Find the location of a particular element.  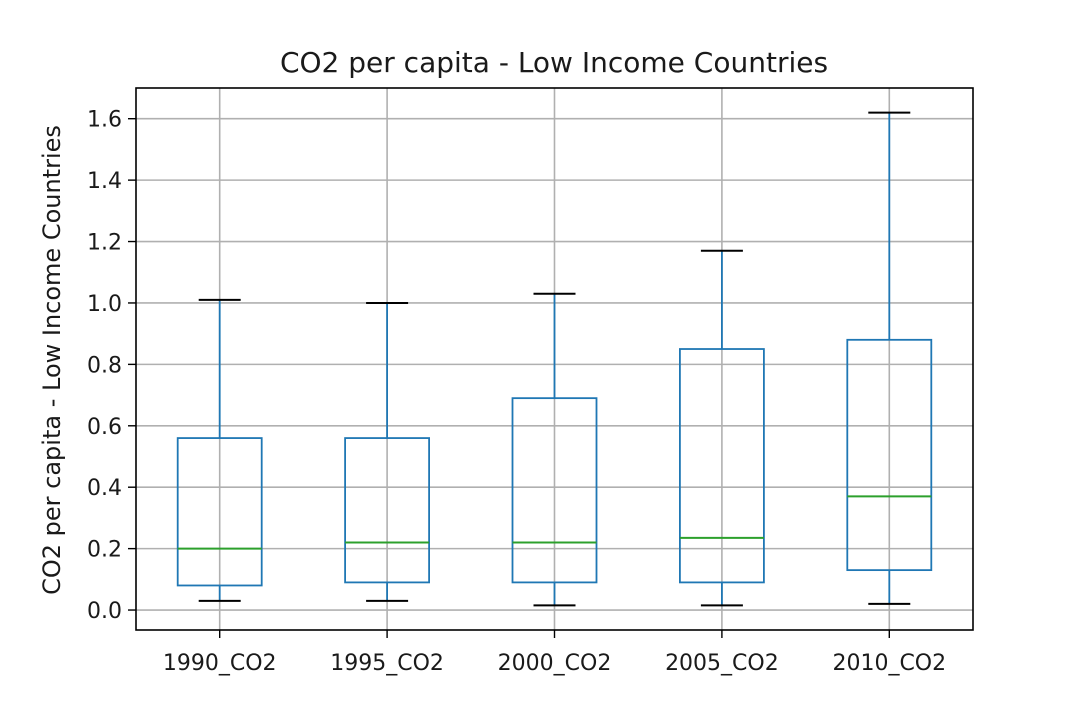

x-tick-label: 1990_CO2 is located at coordinates (220, 663).